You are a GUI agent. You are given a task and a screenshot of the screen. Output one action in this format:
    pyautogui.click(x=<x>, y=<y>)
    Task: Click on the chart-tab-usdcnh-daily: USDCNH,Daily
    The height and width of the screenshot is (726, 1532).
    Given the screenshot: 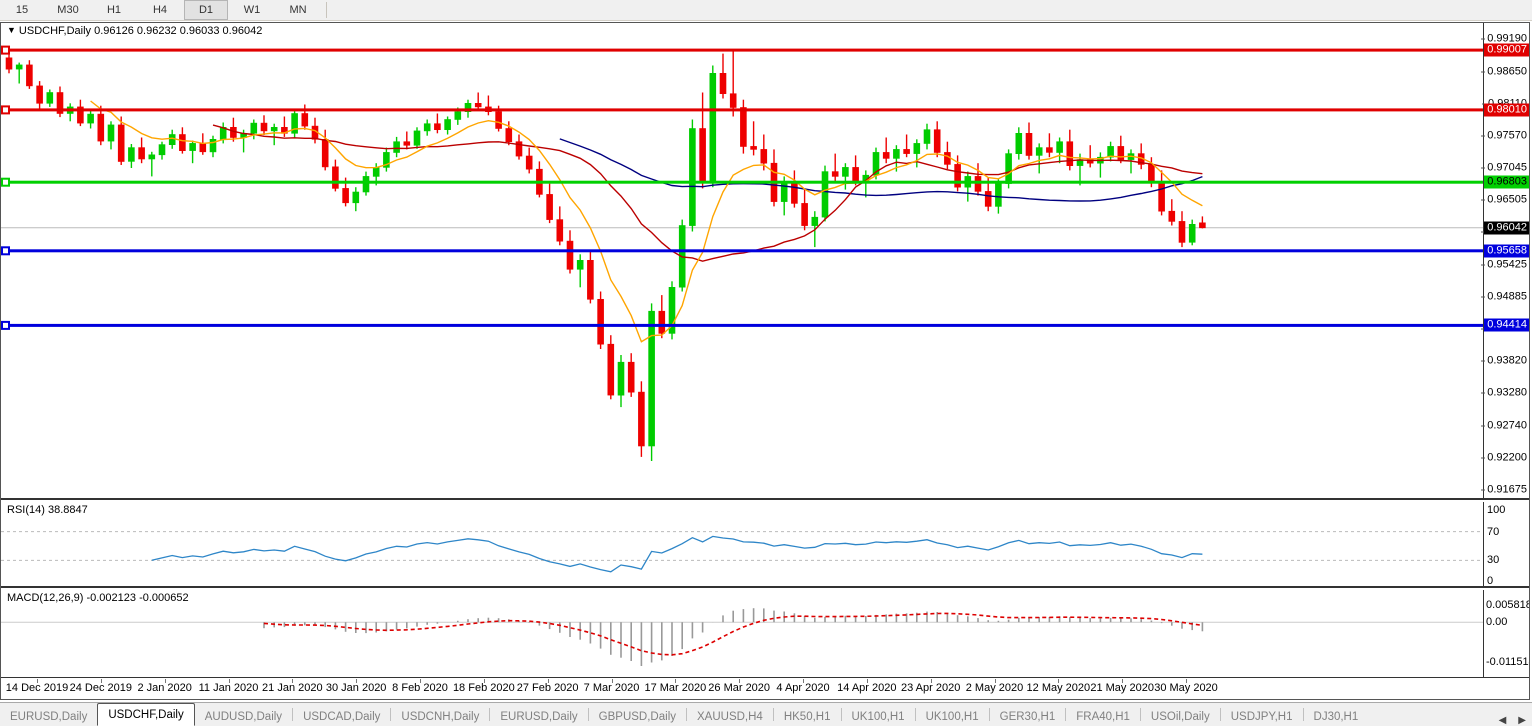 What is the action you would take?
    pyautogui.click(x=440, y=716)
    